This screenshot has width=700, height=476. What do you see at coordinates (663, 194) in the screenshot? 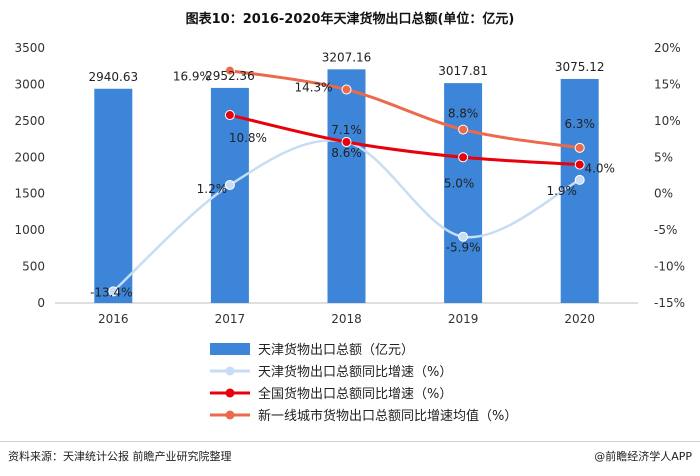
I see `right-axis-tick-label: 0%` at bounding box center [663, 194].